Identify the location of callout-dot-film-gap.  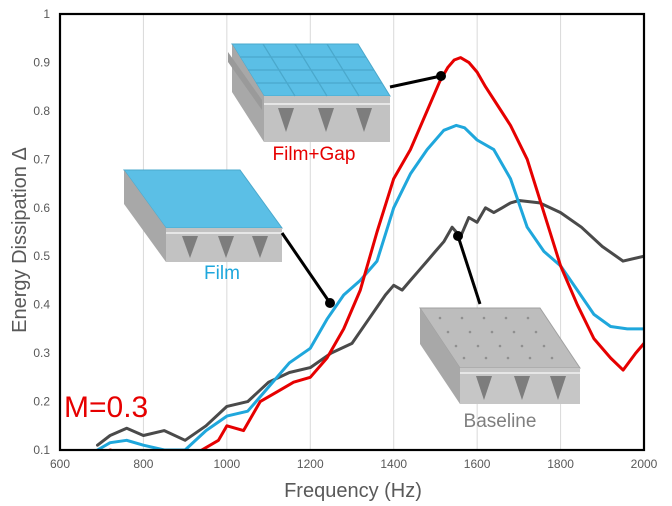
(441, 76).